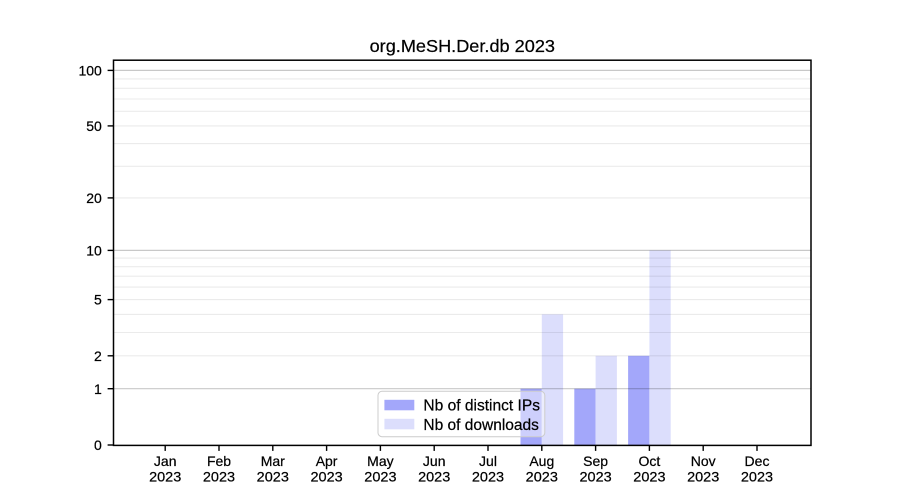  I want to click on svg-text: 50, so click(94, 126).